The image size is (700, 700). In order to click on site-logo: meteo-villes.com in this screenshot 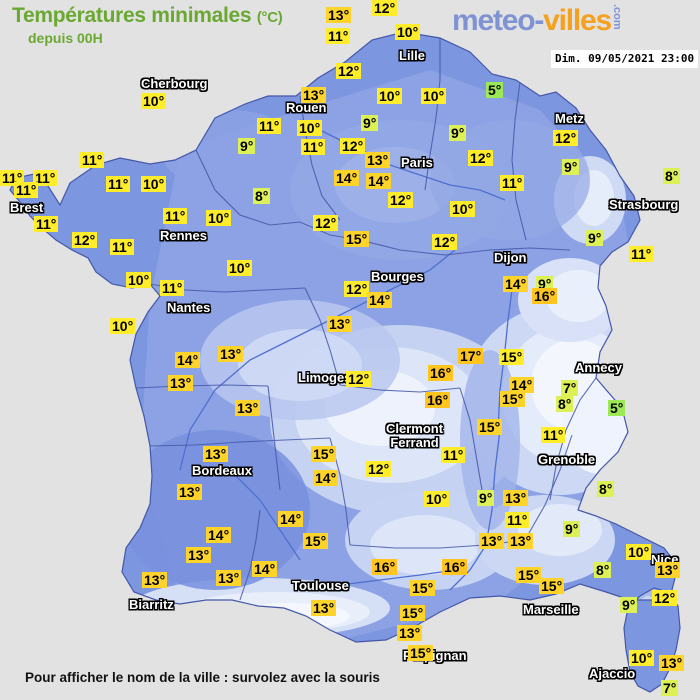, I will do `click(537, 21)`.